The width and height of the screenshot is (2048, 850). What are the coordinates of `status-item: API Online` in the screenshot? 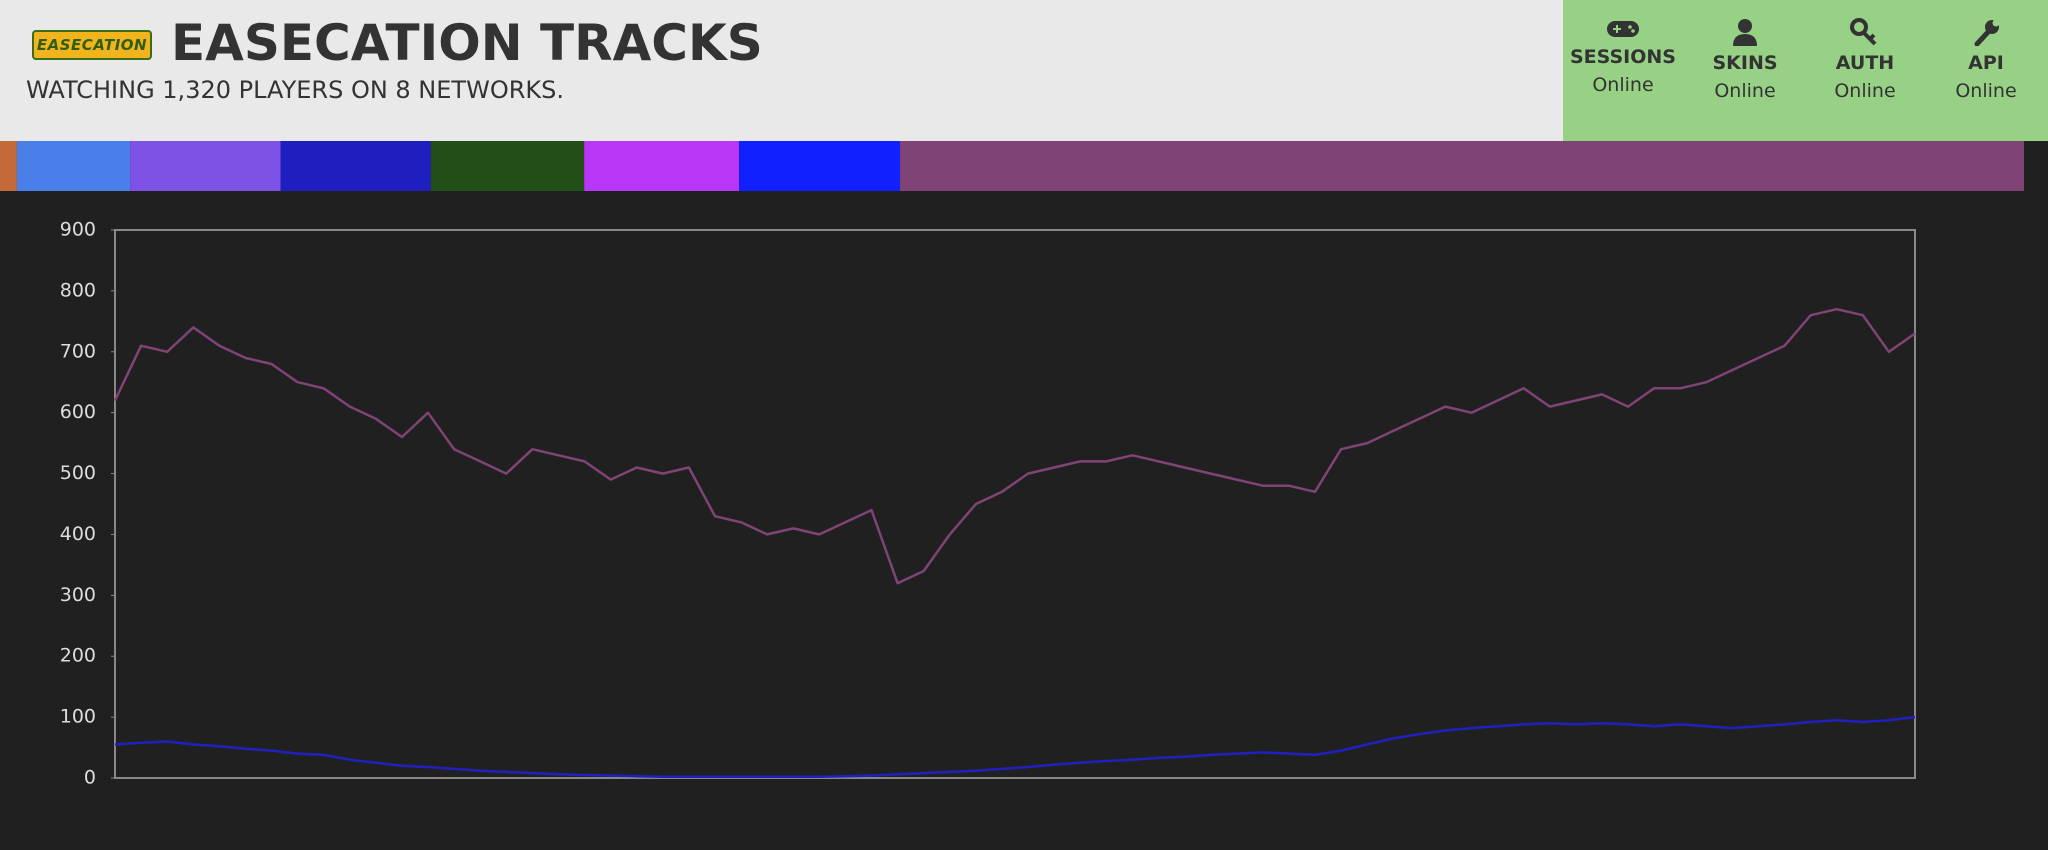 It's located at (1986, 60).